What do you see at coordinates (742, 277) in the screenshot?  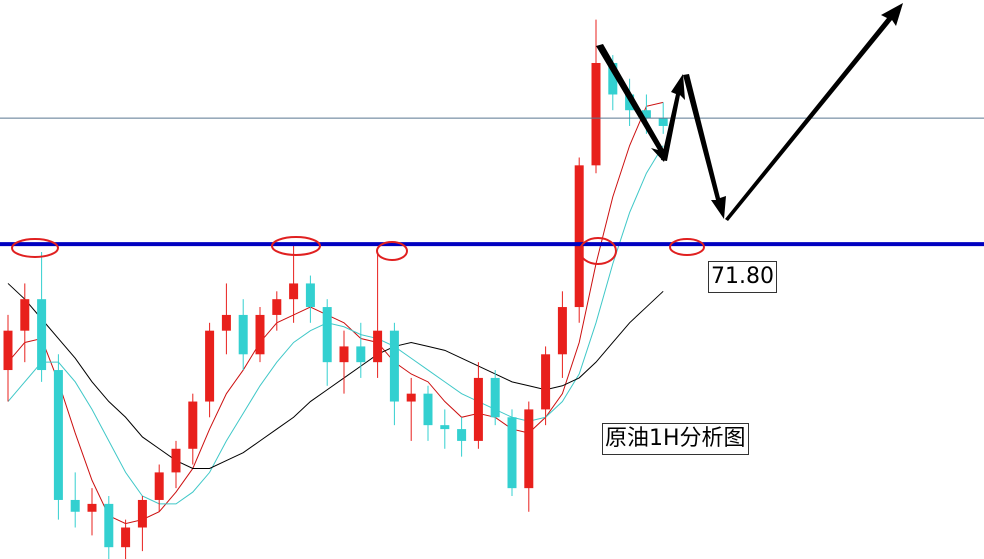 I see `level-label: 71.80` at bounding box center [742, 277].